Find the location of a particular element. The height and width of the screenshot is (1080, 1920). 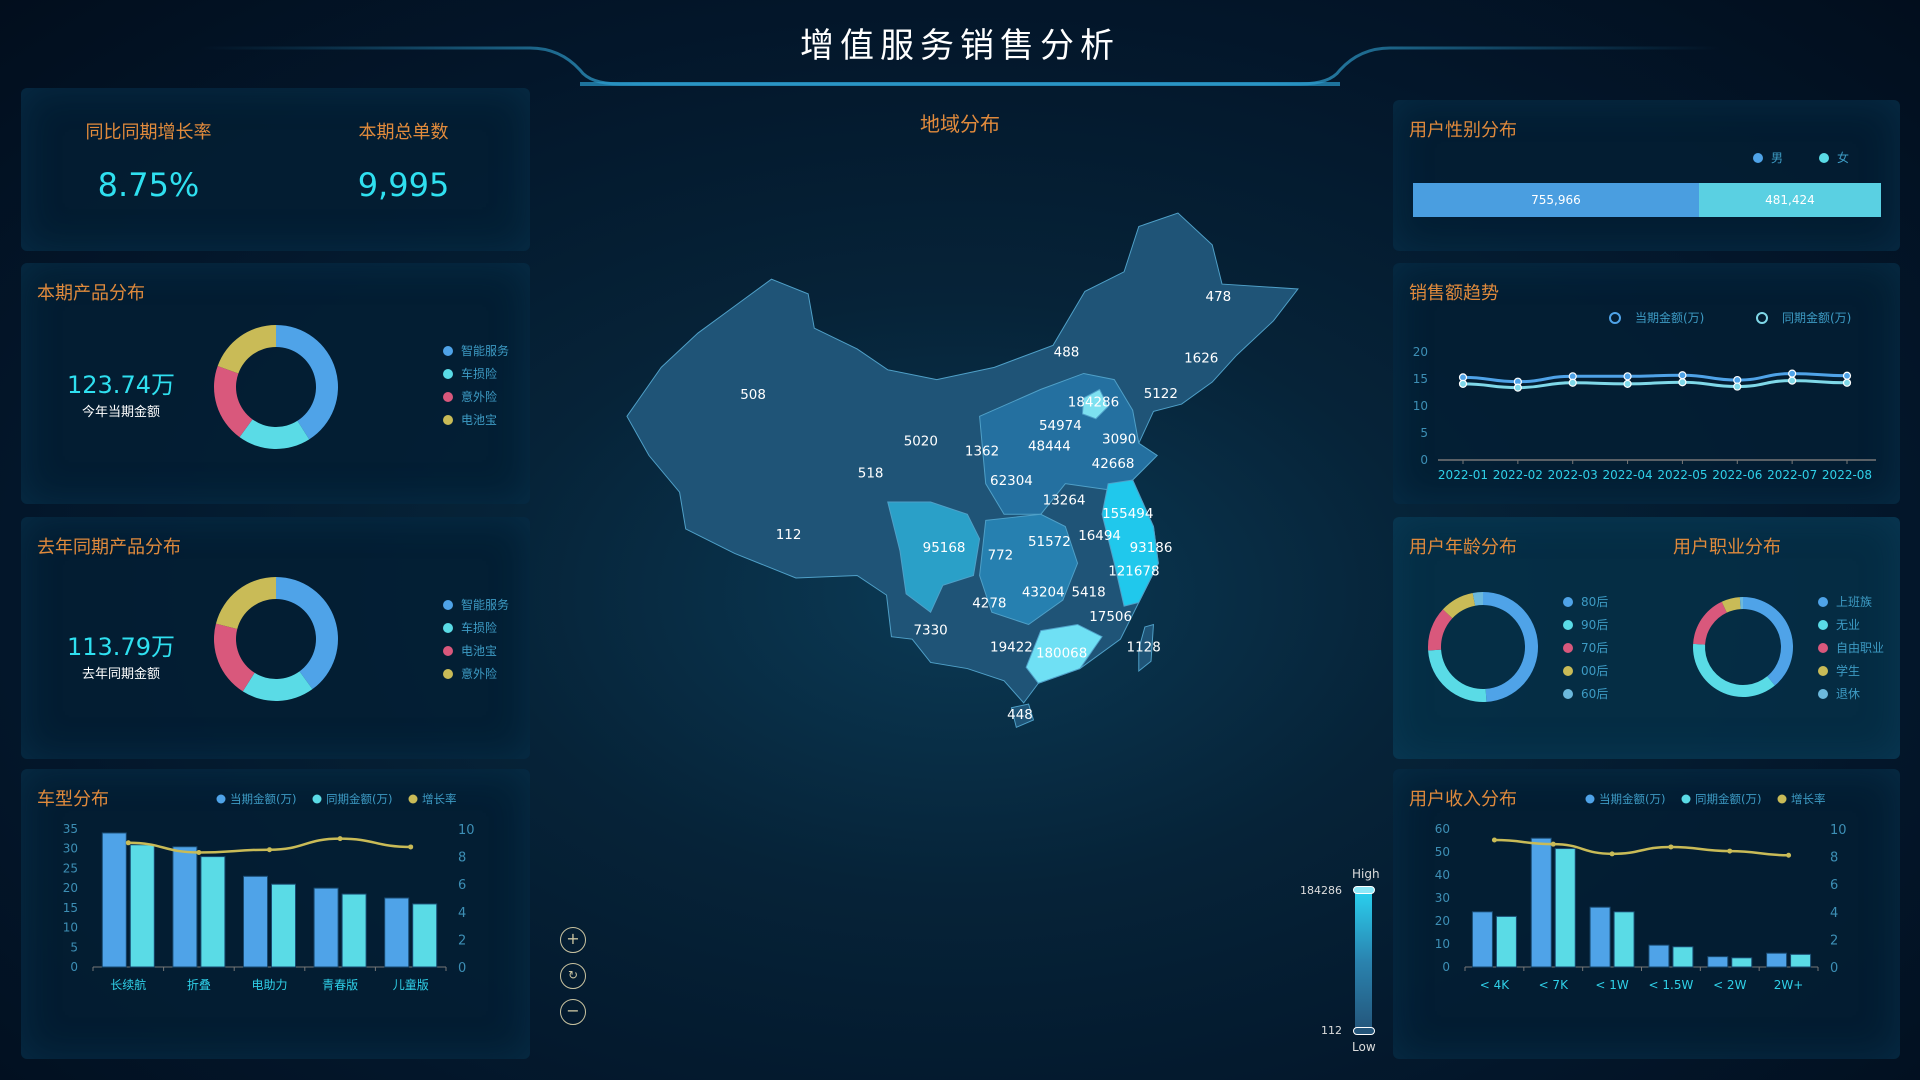

legend-item: 60后 is located at coordinates (1585, 693).